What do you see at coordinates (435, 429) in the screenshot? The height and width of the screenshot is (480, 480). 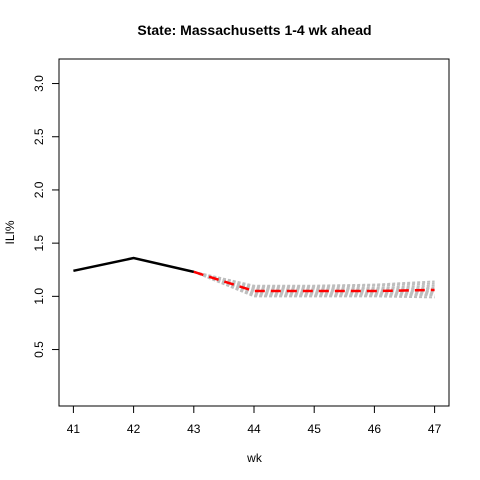 I see `x-tick-label-47: 47` at bounding box center [435, 429].